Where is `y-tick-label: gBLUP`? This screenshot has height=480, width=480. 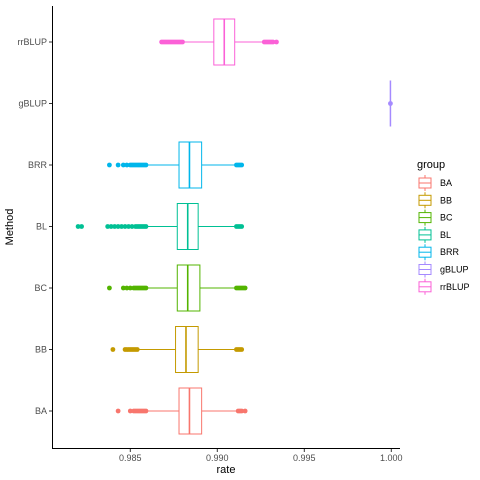
y-tick-label: gBLUP is located at coordinates (32, 104).